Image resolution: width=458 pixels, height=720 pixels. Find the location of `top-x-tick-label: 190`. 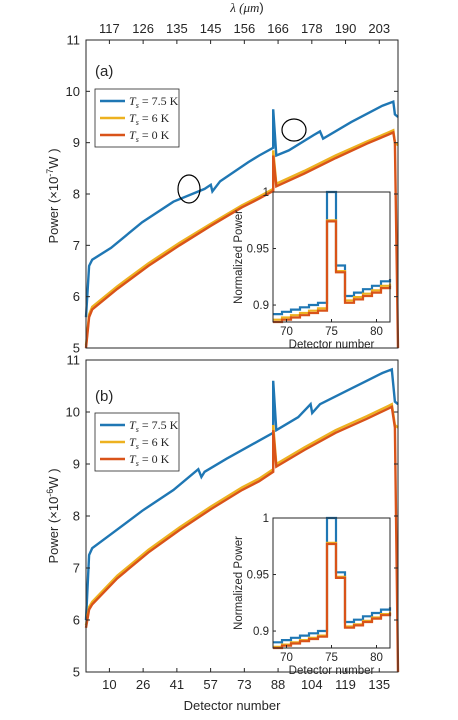

top-x-tick-label: 190 is located at coordinates (346, 28).